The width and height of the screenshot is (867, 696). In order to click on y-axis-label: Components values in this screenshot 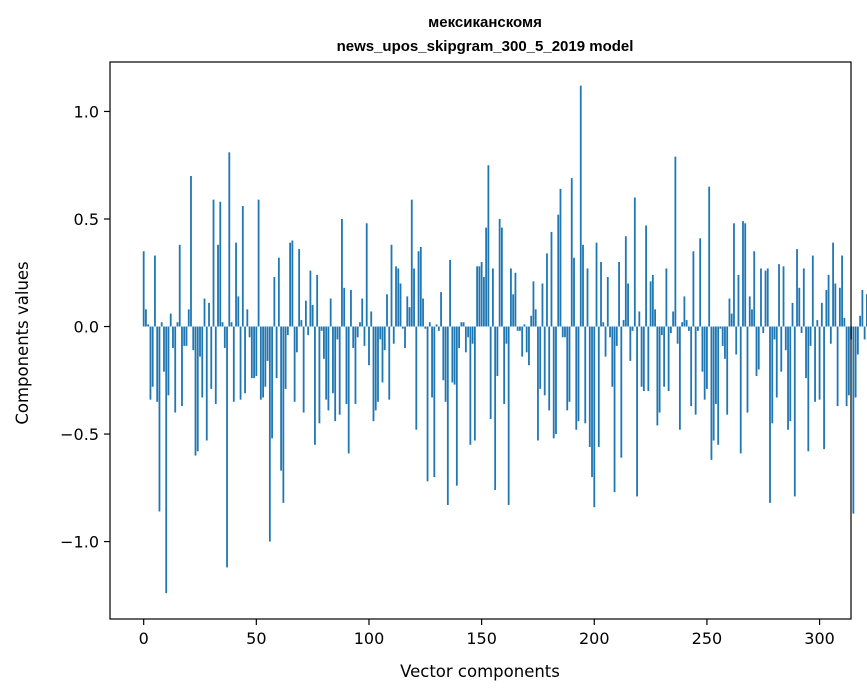, I will do `click(22, 342)`.